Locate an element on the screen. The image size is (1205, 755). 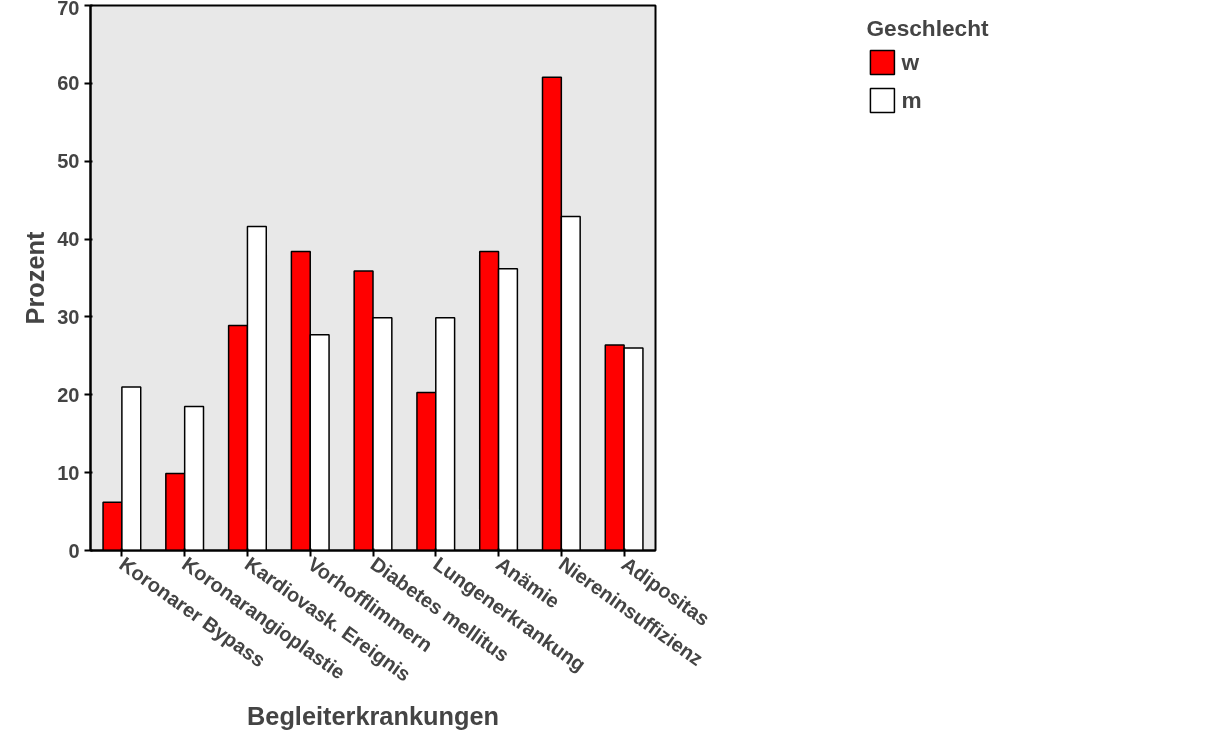
legend-label: m is located at coordinates (911, 100).